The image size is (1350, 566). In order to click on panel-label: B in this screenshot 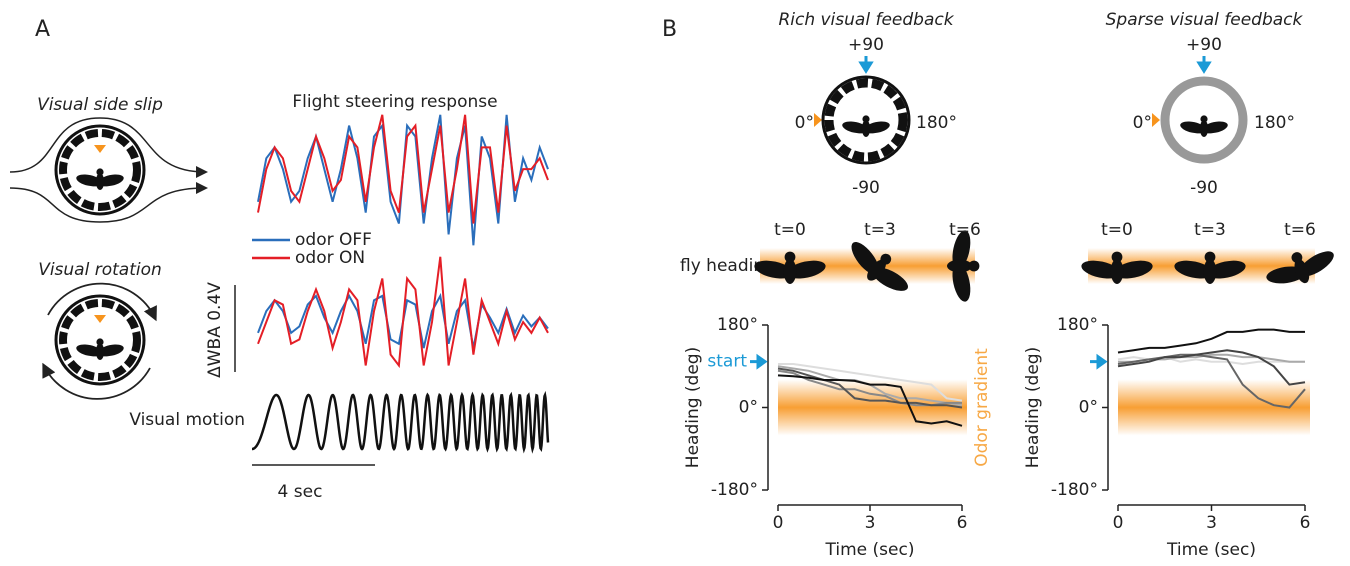, I will do `click(669, 29)`.